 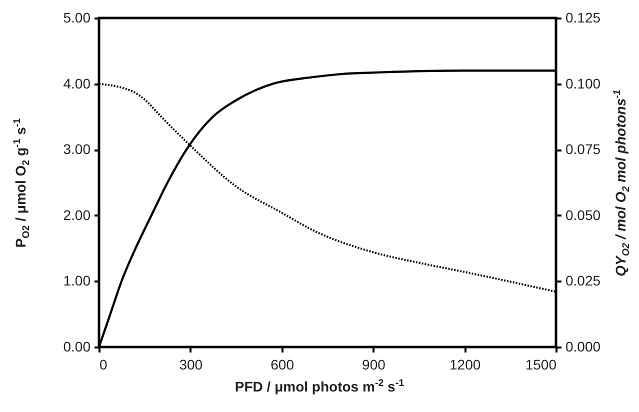 I want to click on y-tick-label: 0.00, so click(x=77, y=346).